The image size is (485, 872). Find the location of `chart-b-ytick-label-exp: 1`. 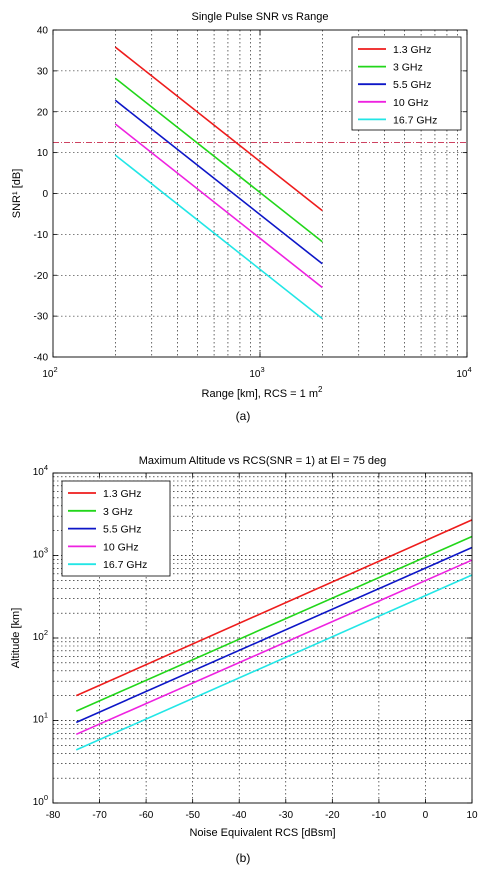

chart-b-ytick-label-exp: 1 is located at coordinates (46, 715).